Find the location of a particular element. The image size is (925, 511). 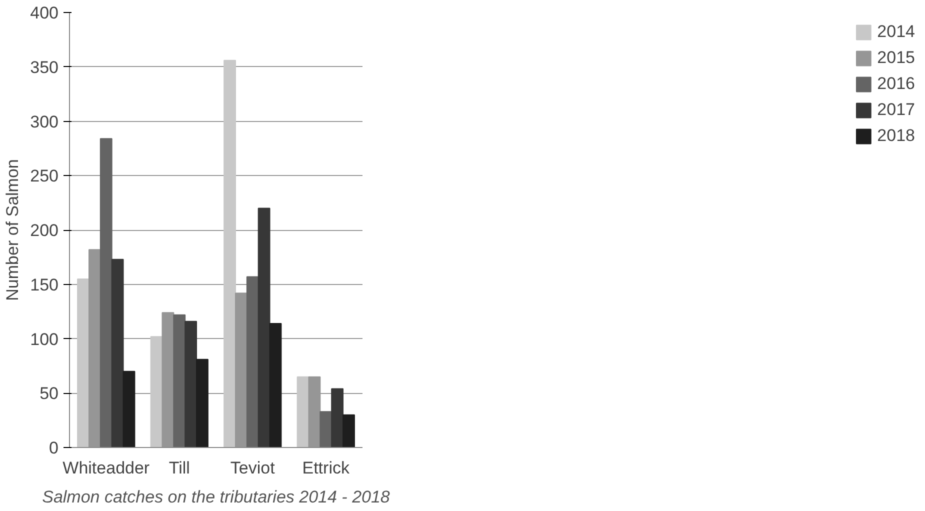

y-tick-label: 200 is located at coordinates (44, 230).